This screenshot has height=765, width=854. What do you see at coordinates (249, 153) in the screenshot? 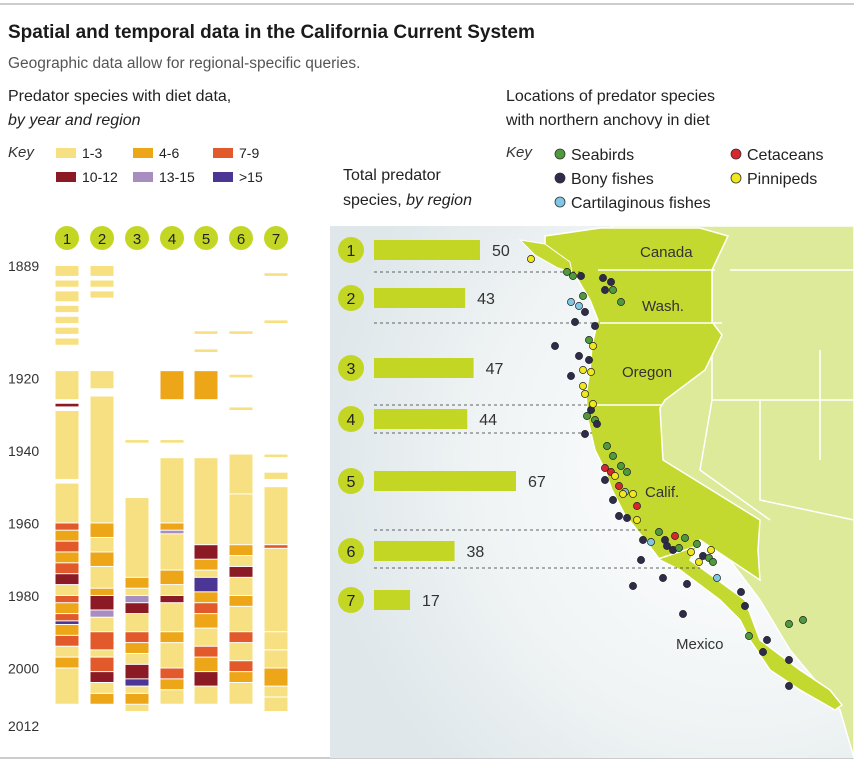
I see `diet-legend-label-3: 7-9` at bounding box center [249, 153].